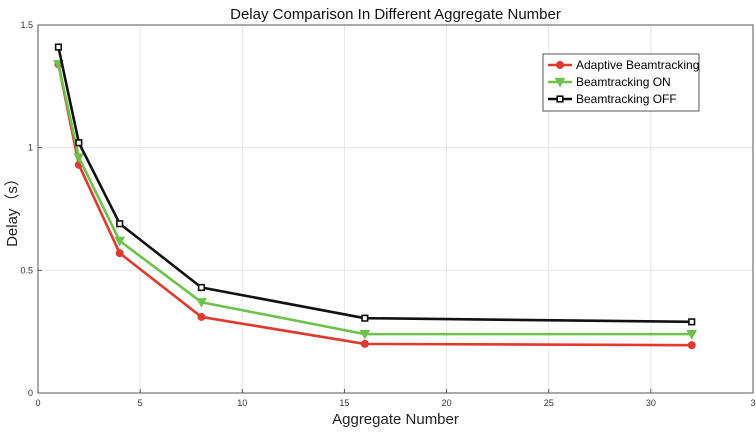  What do you see at coordinates (344, 403) in the screenshot?
I see `x-tick-label: 15` at bounding box center [344, 403].